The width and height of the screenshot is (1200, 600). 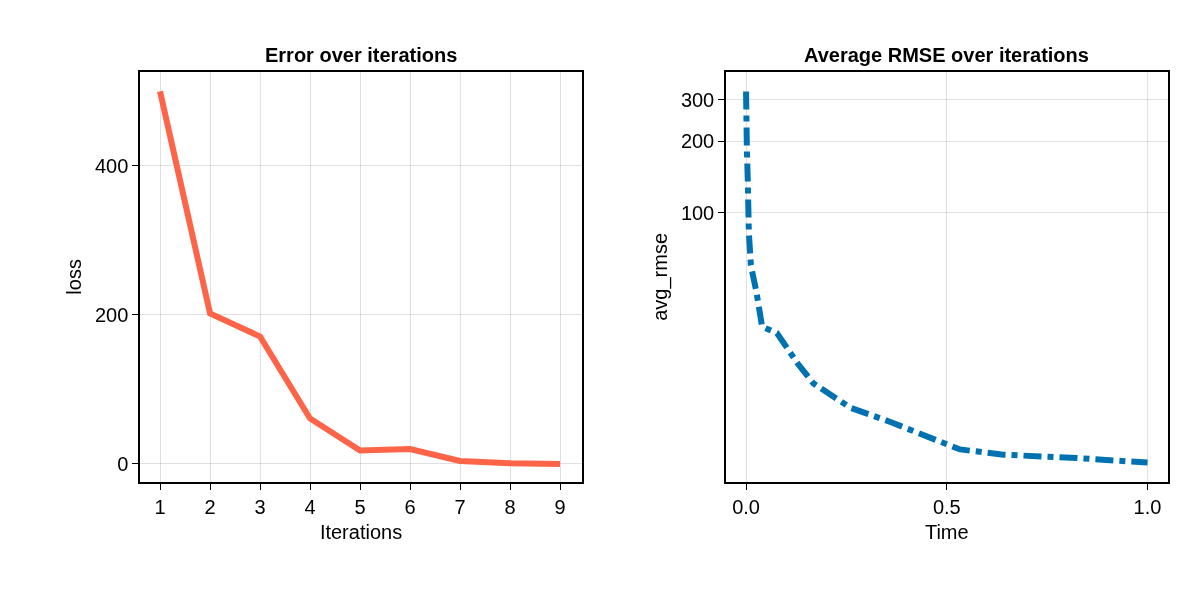 What do you see at coordinates (560, 506) in the screenshot?
I see `x-tick-label: 9` at bounding box center [560, 506].